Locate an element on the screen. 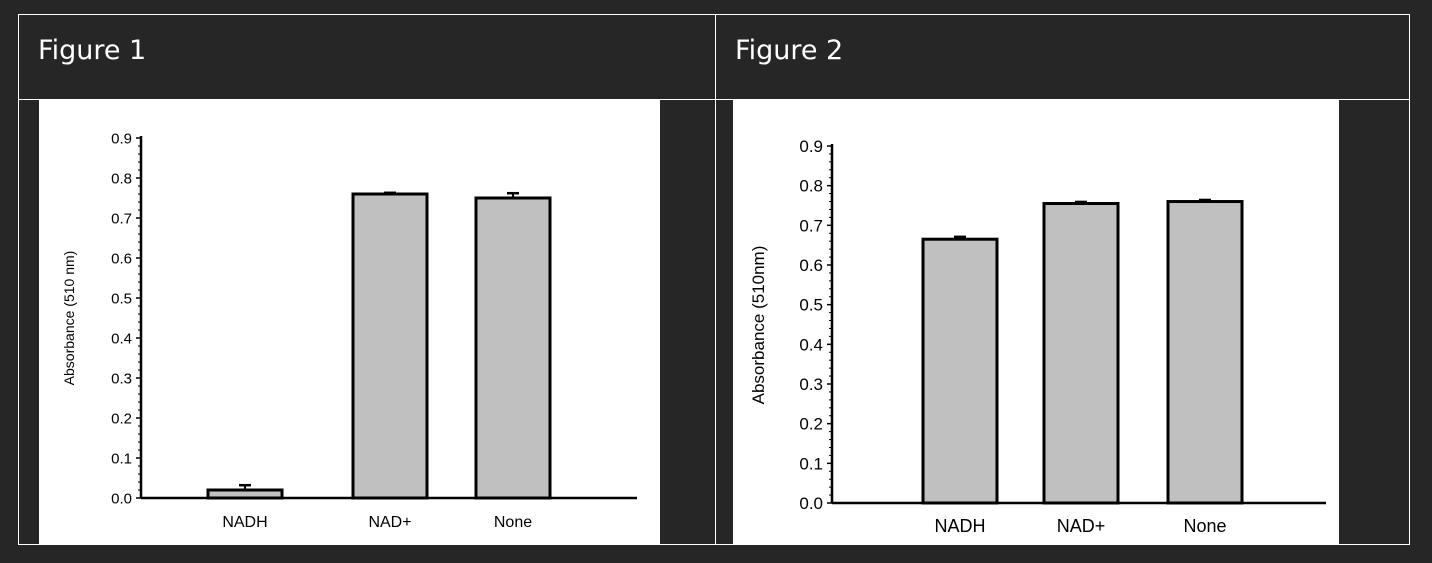 The height and width of the screenshot is (563, 1432). figure-2-y-tick-label: 0.9 is located at coordinates (811, 146).